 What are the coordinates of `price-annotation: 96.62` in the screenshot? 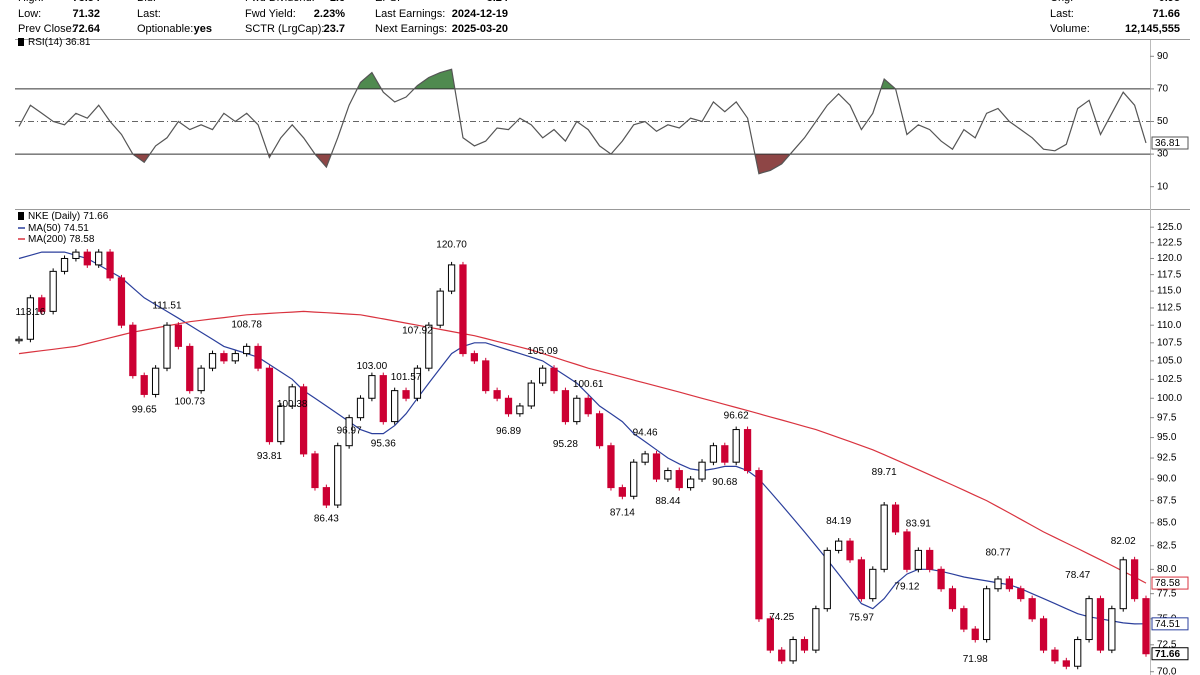 It's located at (736, 415).